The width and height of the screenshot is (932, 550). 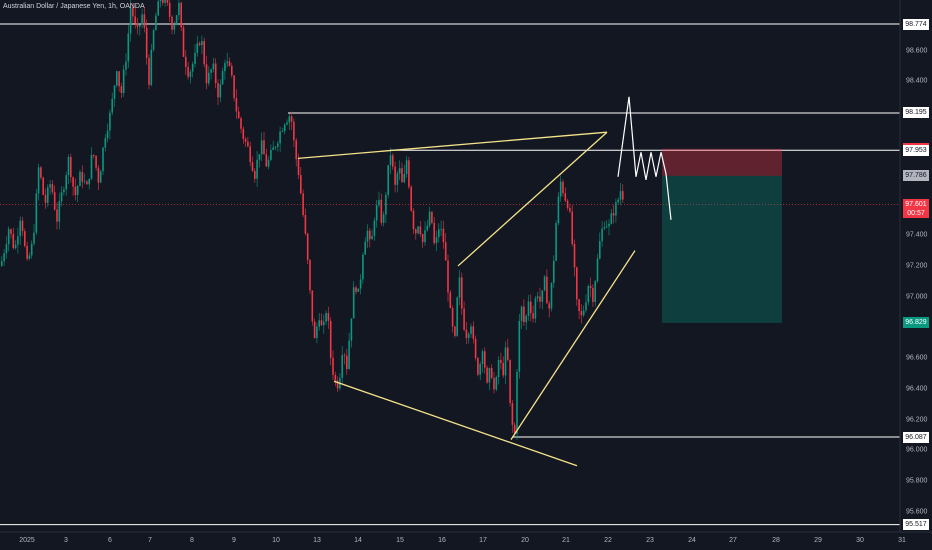 I want to click on y-tick-label: 96.400, so click(x=917, y=389).